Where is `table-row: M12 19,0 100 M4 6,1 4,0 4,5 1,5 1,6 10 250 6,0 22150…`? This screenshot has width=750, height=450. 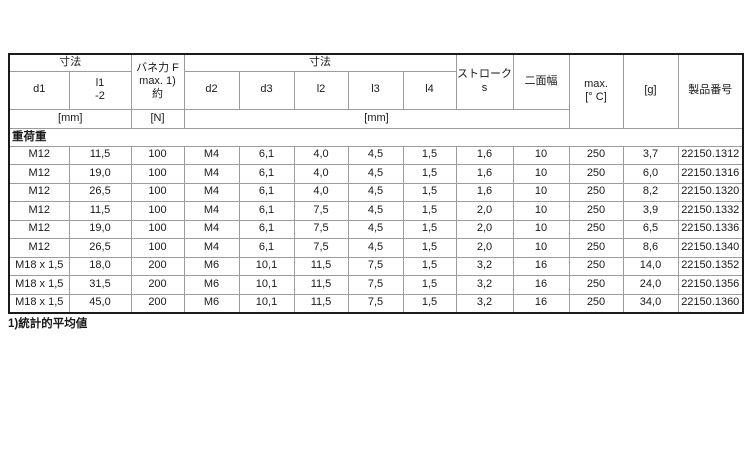 table-row: M12 19,0 100 M4 6,1 4,0 4,5 1,5 1,6 10 250 6,0 22150… is located at coordinates (376, 174).